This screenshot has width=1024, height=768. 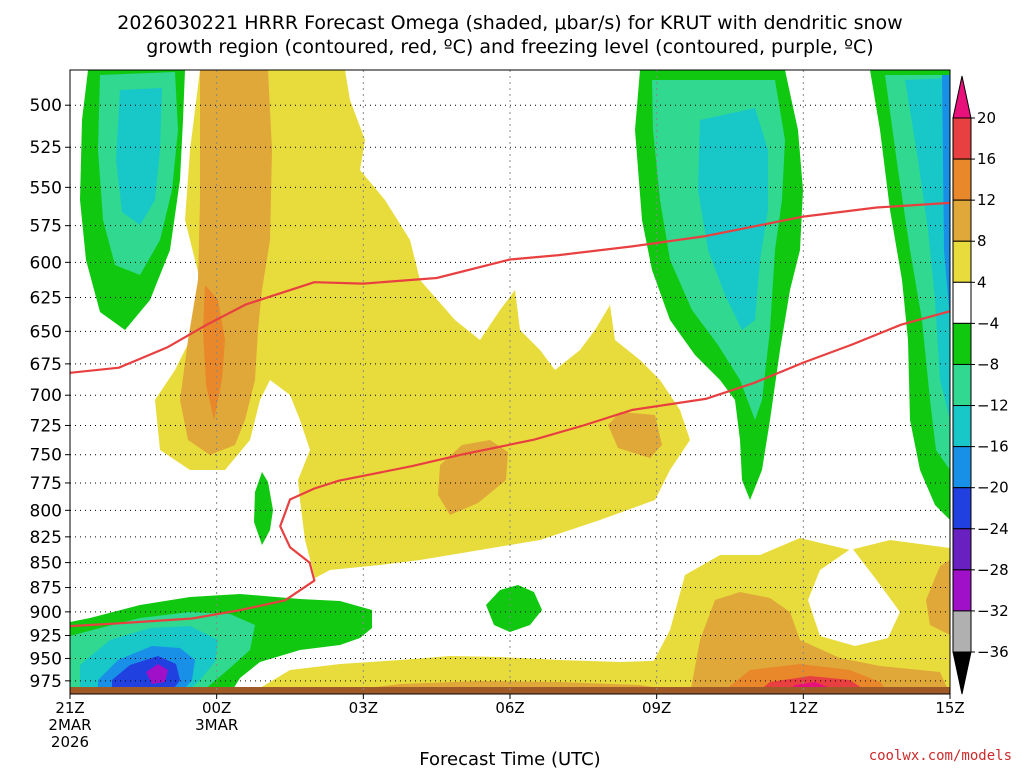 I want to click on colorbar-top-triangle, so click(x=962, y=97).